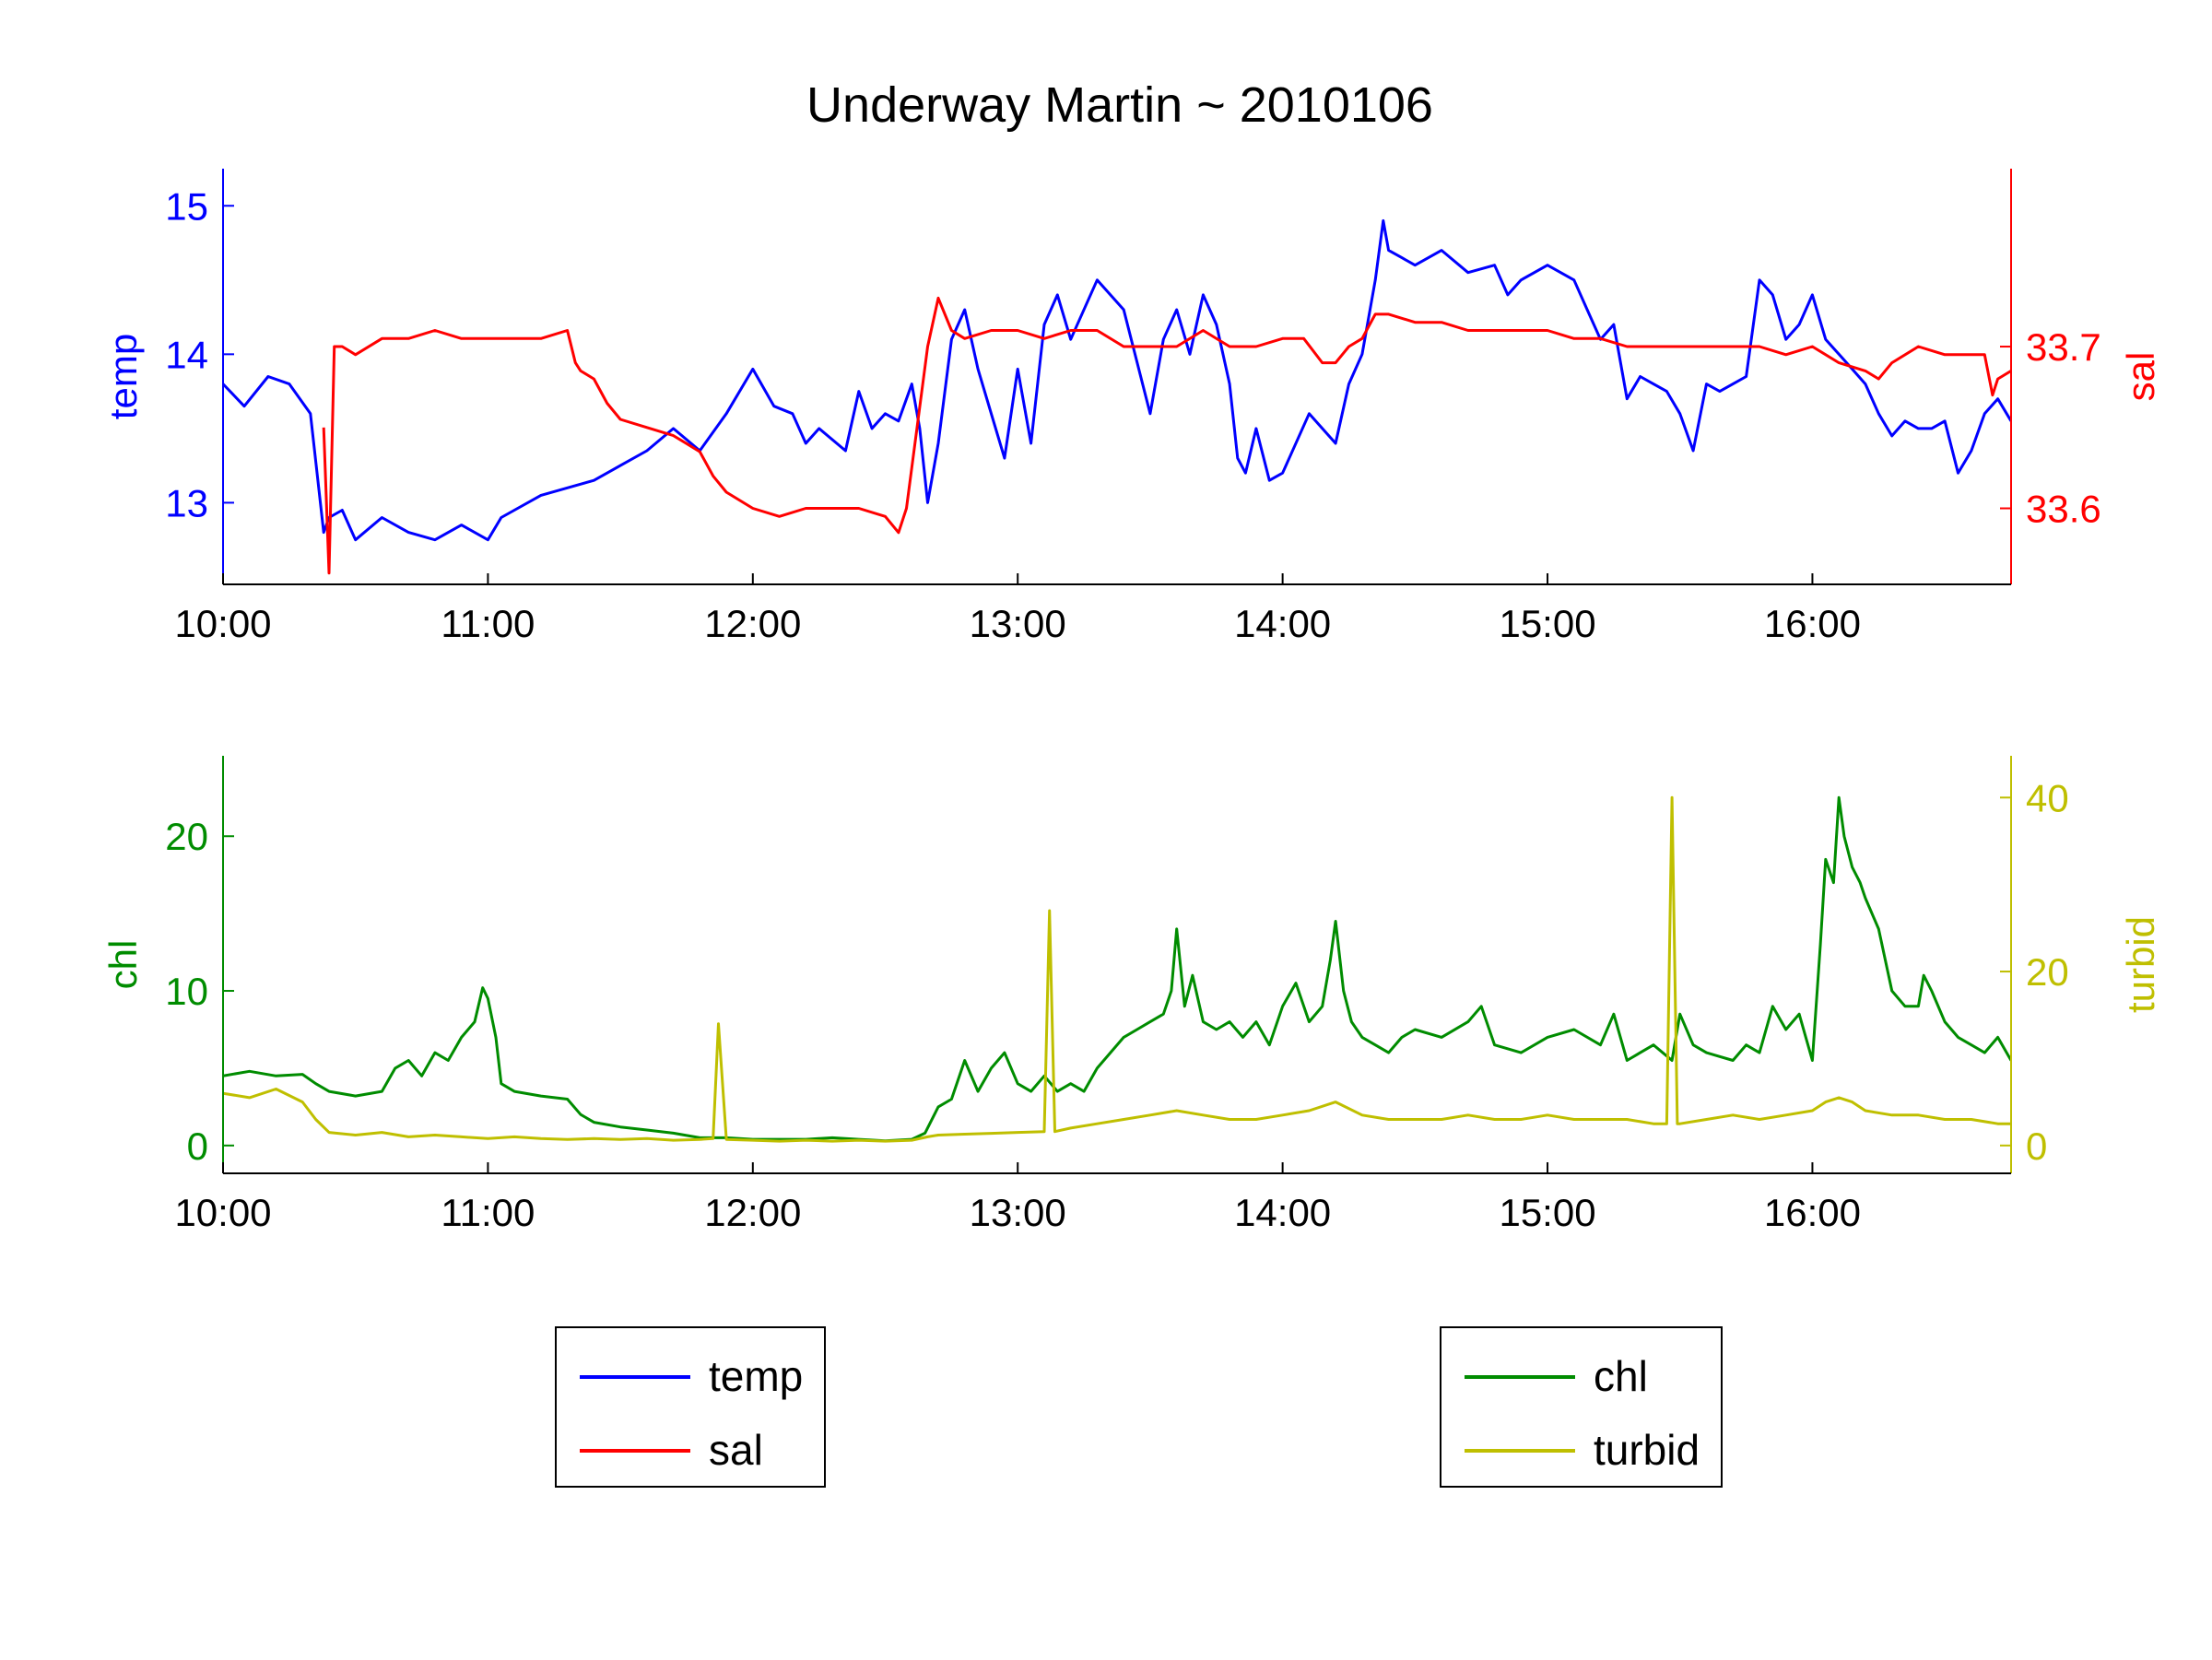  Describe the element at coordinates (2036, 1146) in the screenshot. I see `right-y-tick-label: 0` at that location.